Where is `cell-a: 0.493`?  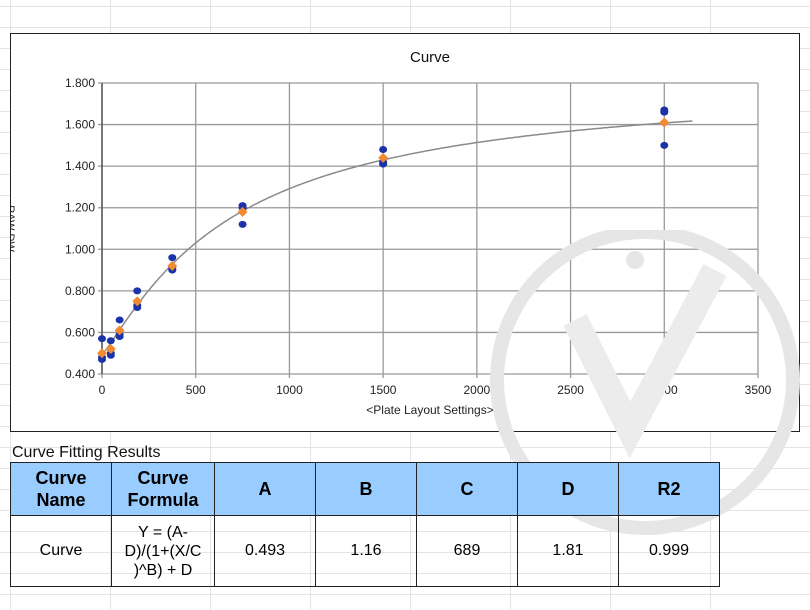
cell-a: 0.493 is located at coordinates (265, 551).